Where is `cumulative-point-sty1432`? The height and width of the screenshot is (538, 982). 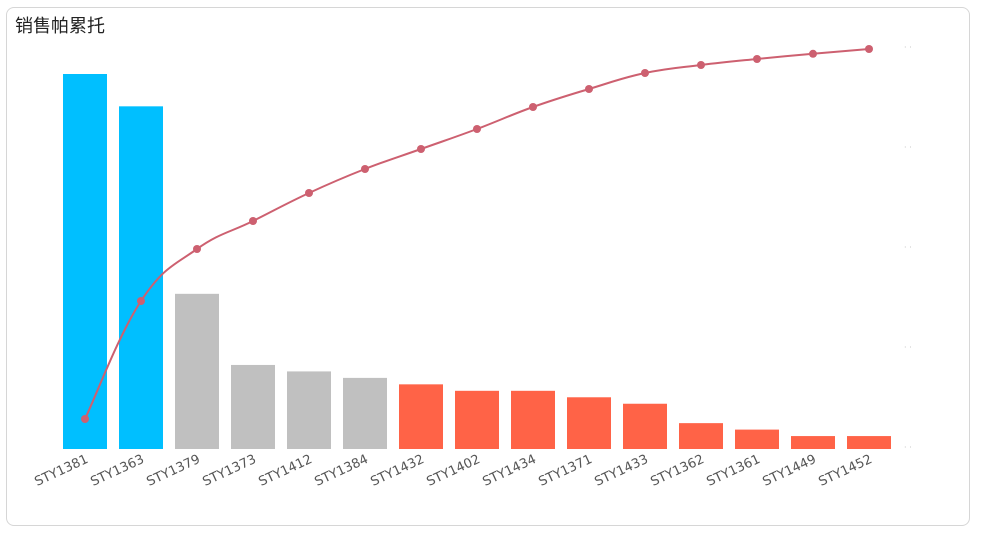 cumulative-point-sty1432 is located at coordinates (421, 149).